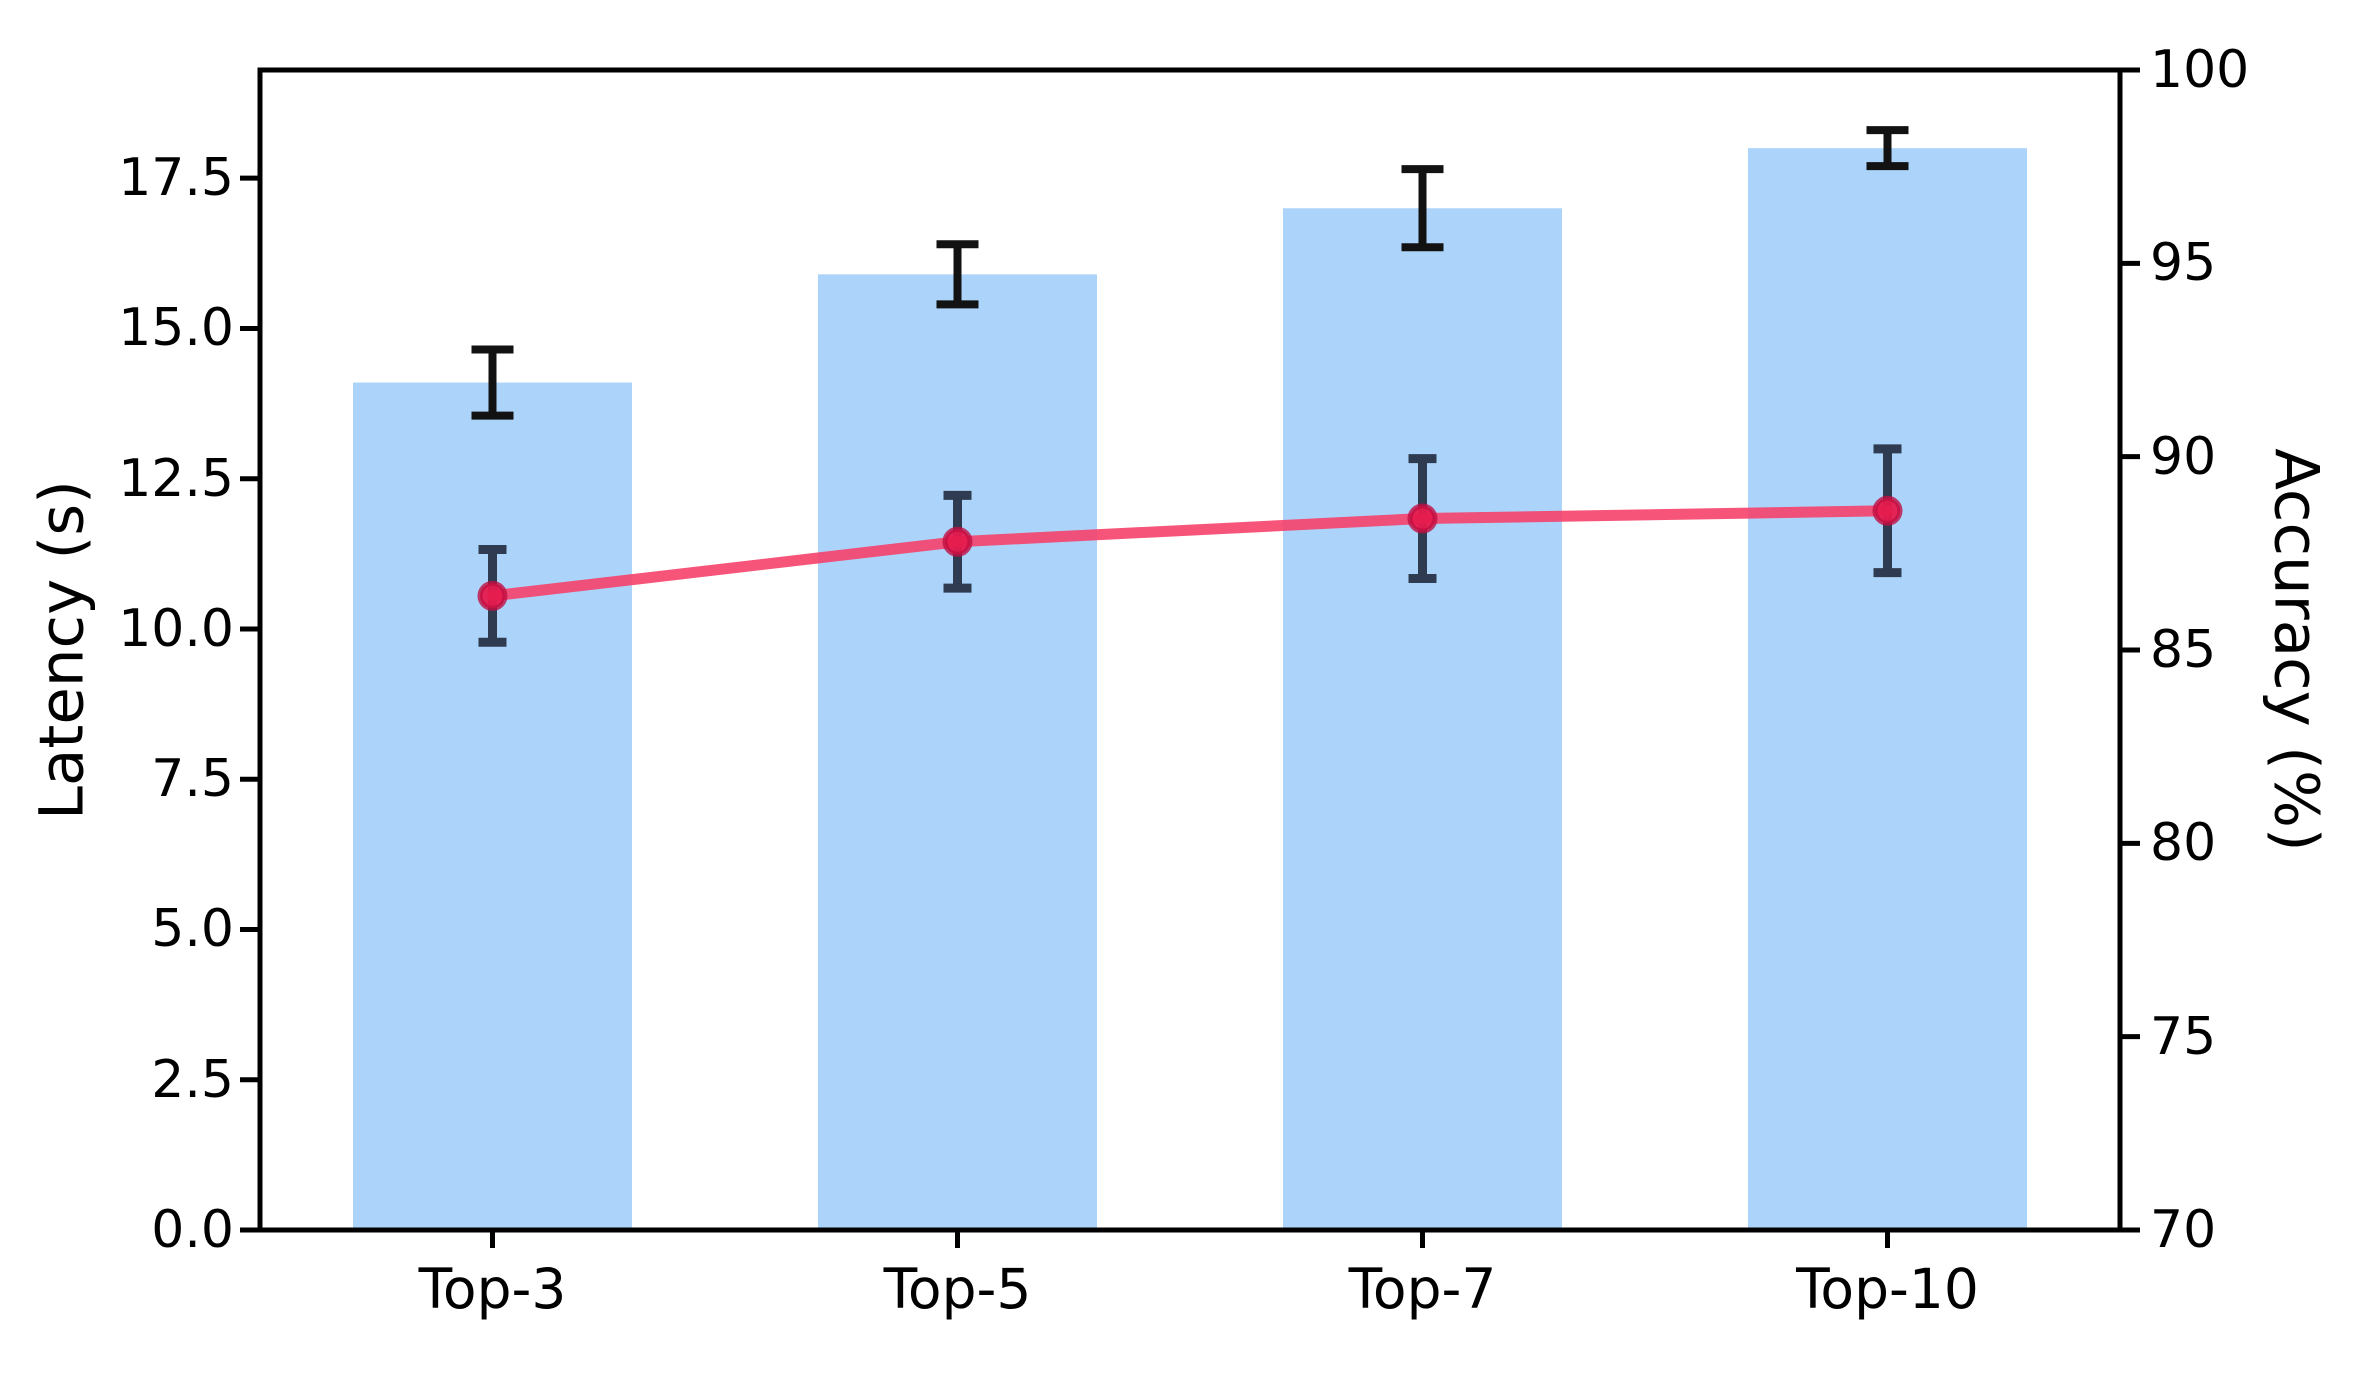  What do you see at coordinates (176, 628) in the screenshot?
I see `left-tick-label: 10.0` at bounding box center [176, 628].